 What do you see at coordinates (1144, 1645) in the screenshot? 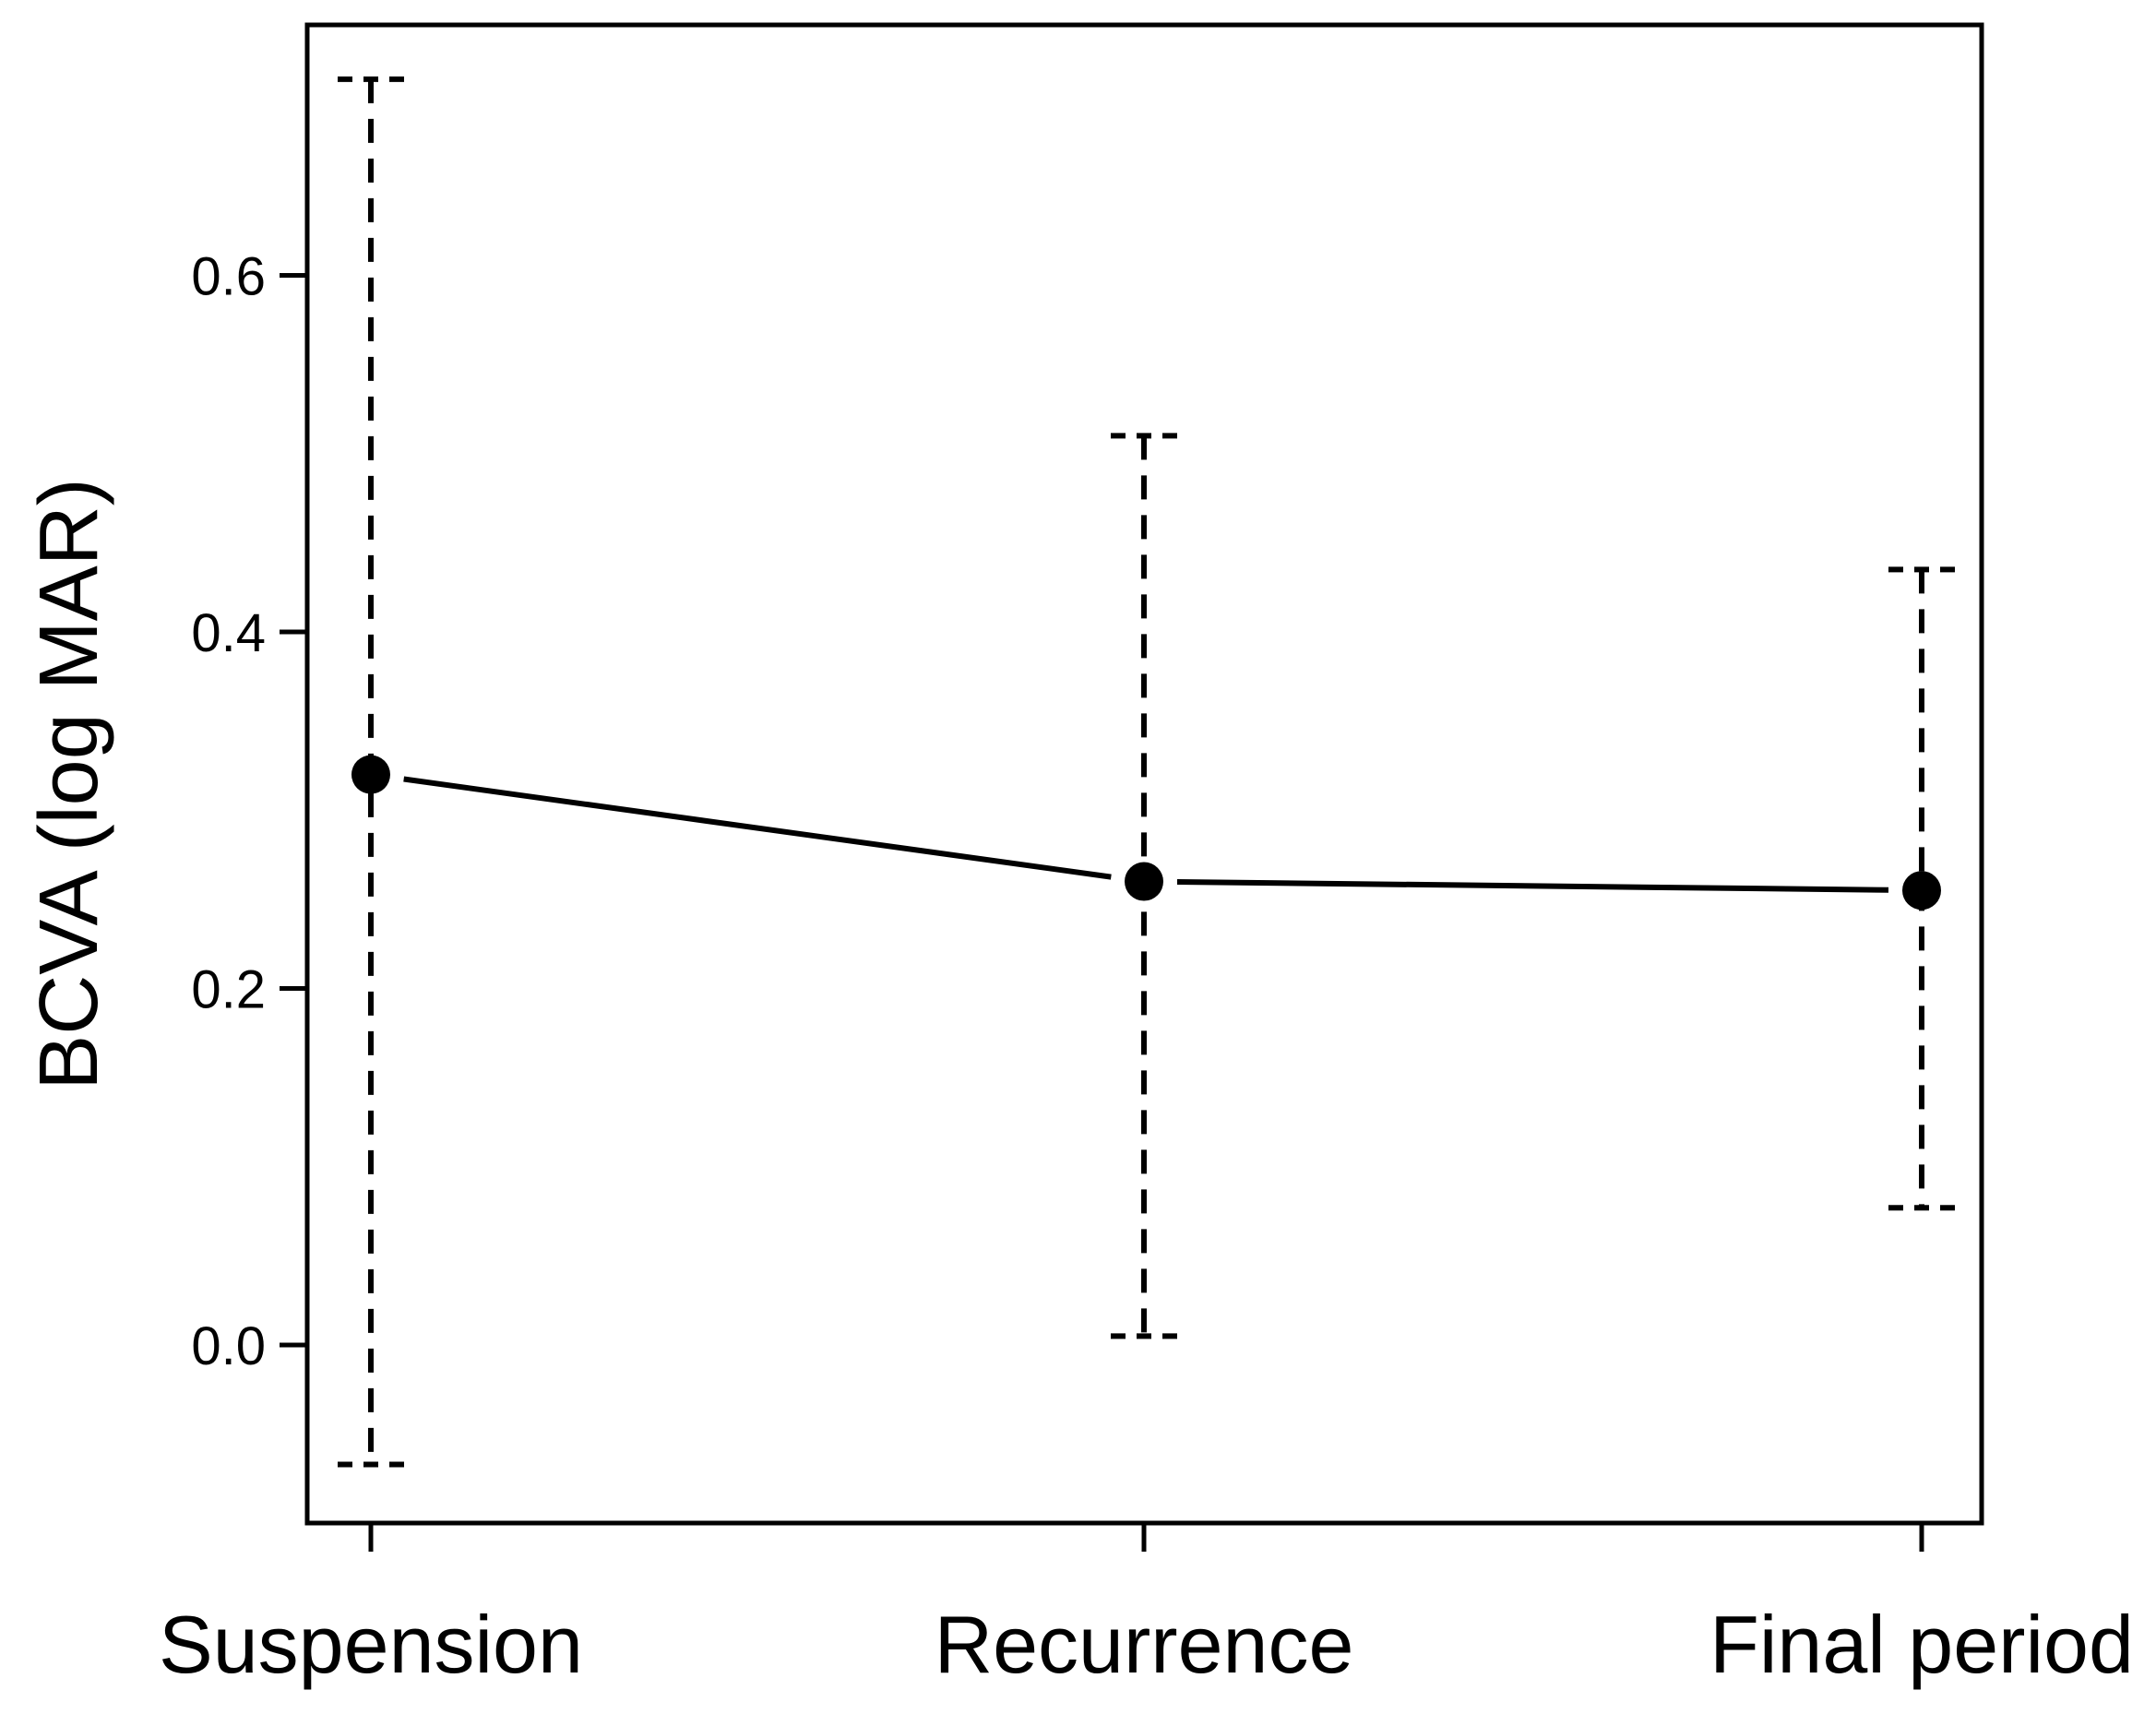
I see `x-axis-category-label: Recurrence` at bounding box center [1144, 1645].